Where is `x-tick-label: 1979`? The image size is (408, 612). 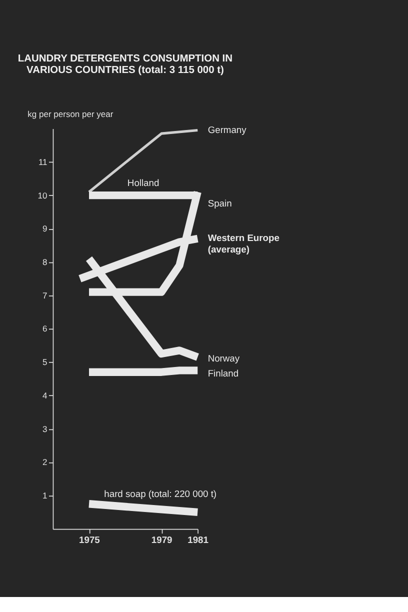
x-tick-label: 1979 is located at coordinates (161, 539).